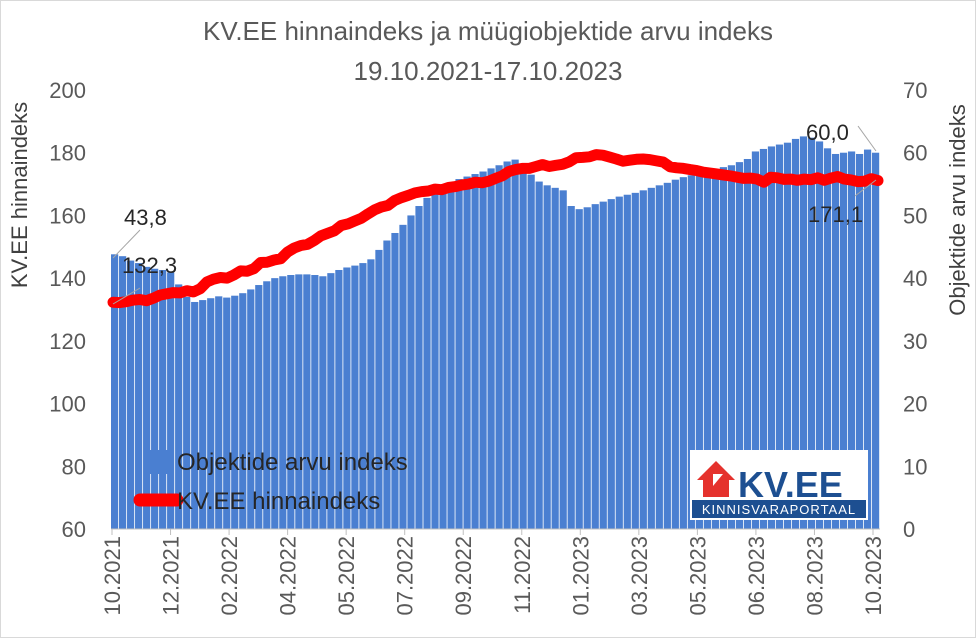  I want to click on chart-subtitle: 19.10.2021-17.10.2023, so click(488, 71).